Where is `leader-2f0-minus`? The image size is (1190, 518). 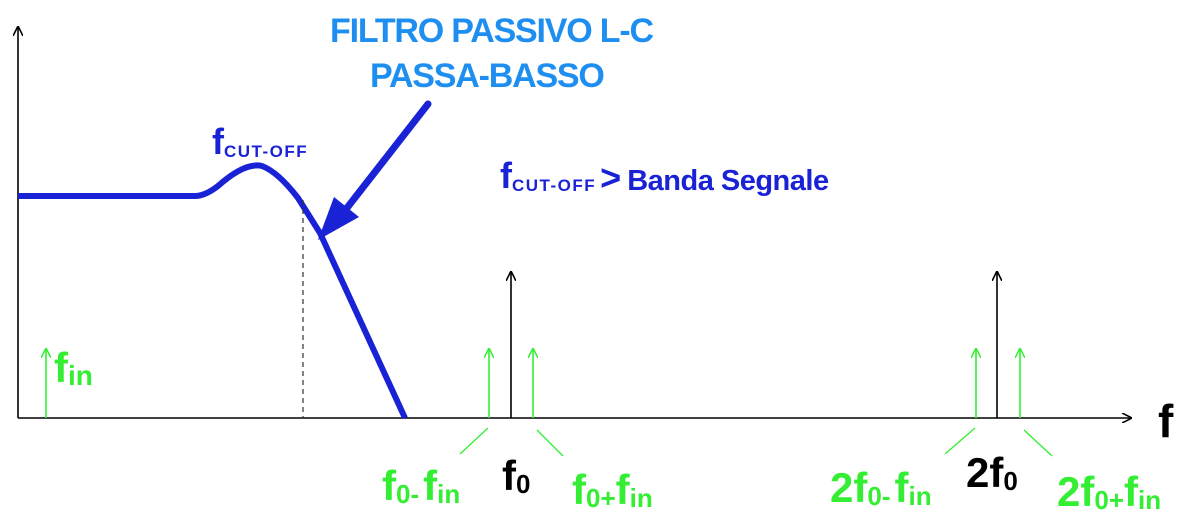
leader-2f0-minus is located at coordinates (960, 441).